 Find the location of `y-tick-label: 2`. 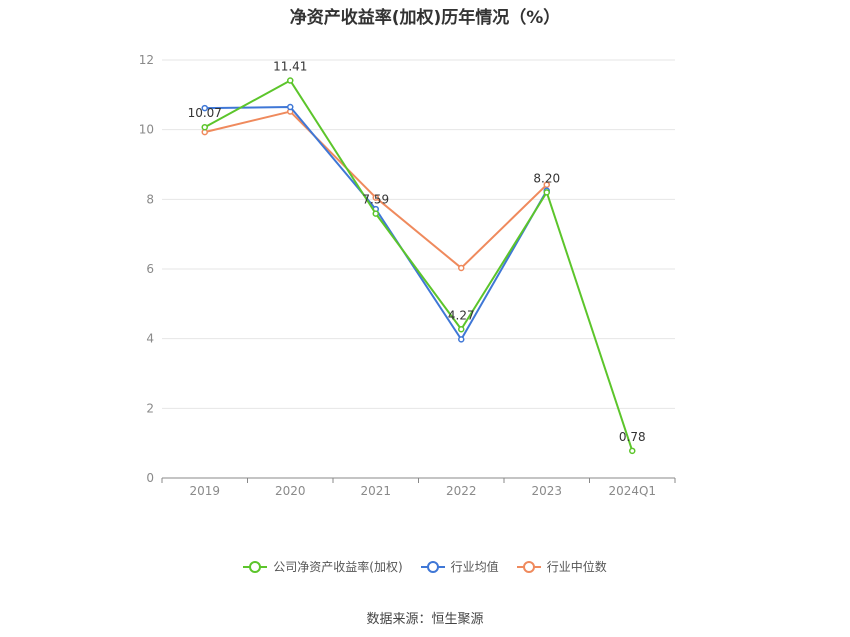

y-tick-label: 2 is located at coordinates (150, 408).